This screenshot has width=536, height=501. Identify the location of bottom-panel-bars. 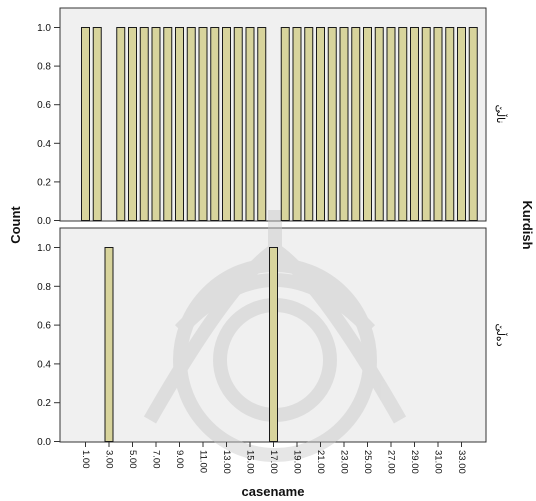
(191, 344).